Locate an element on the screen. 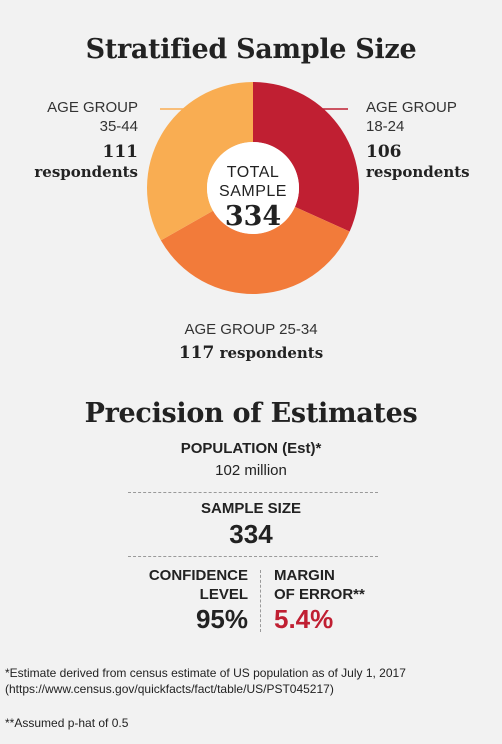 This screenshot has height=744, width=502. population-label: POPULATION (Est)* is located at coordinates (251, 448).